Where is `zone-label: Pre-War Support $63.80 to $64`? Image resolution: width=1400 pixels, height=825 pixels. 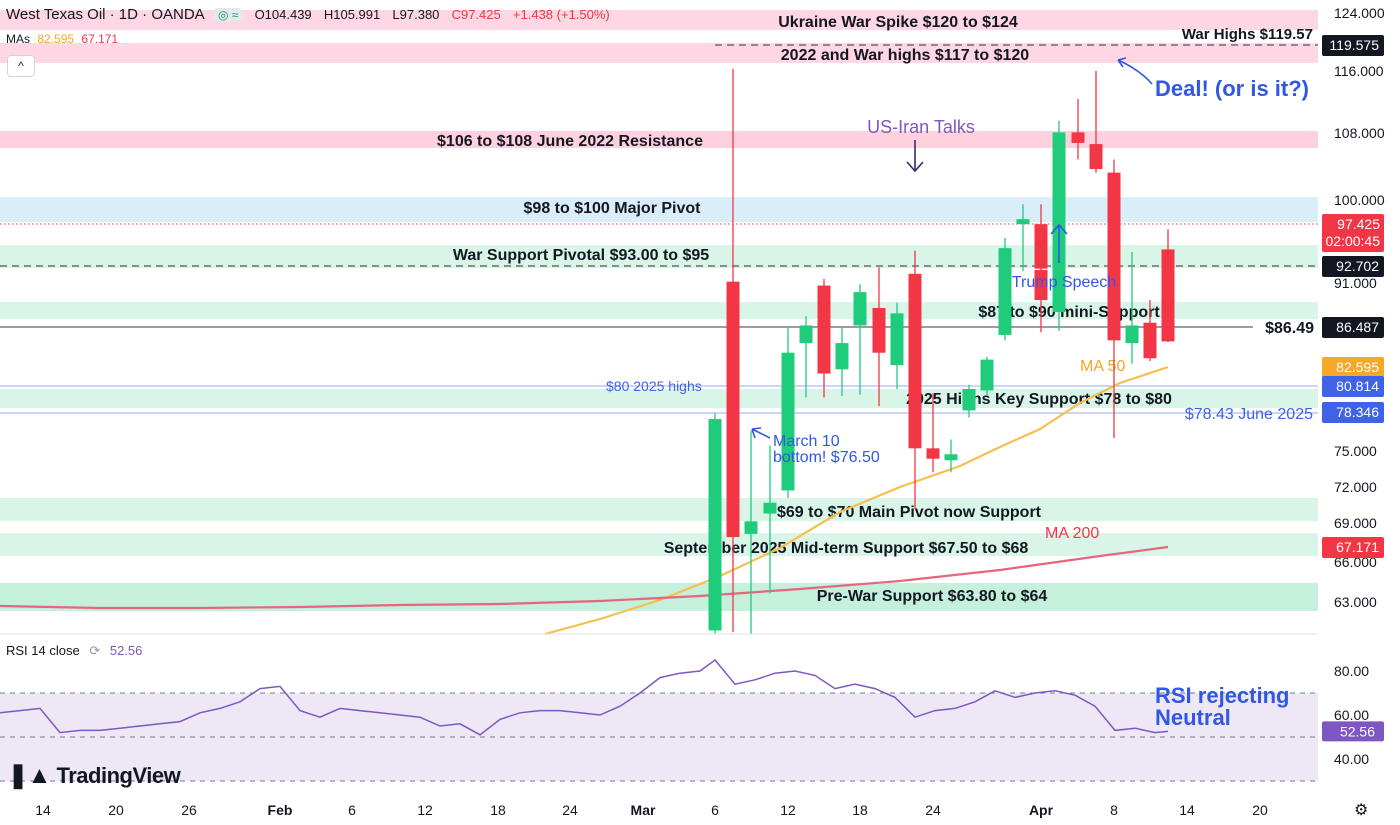 zone-label: Pre-War Support $63.80 to $64 is located at coordinates (932, 596).